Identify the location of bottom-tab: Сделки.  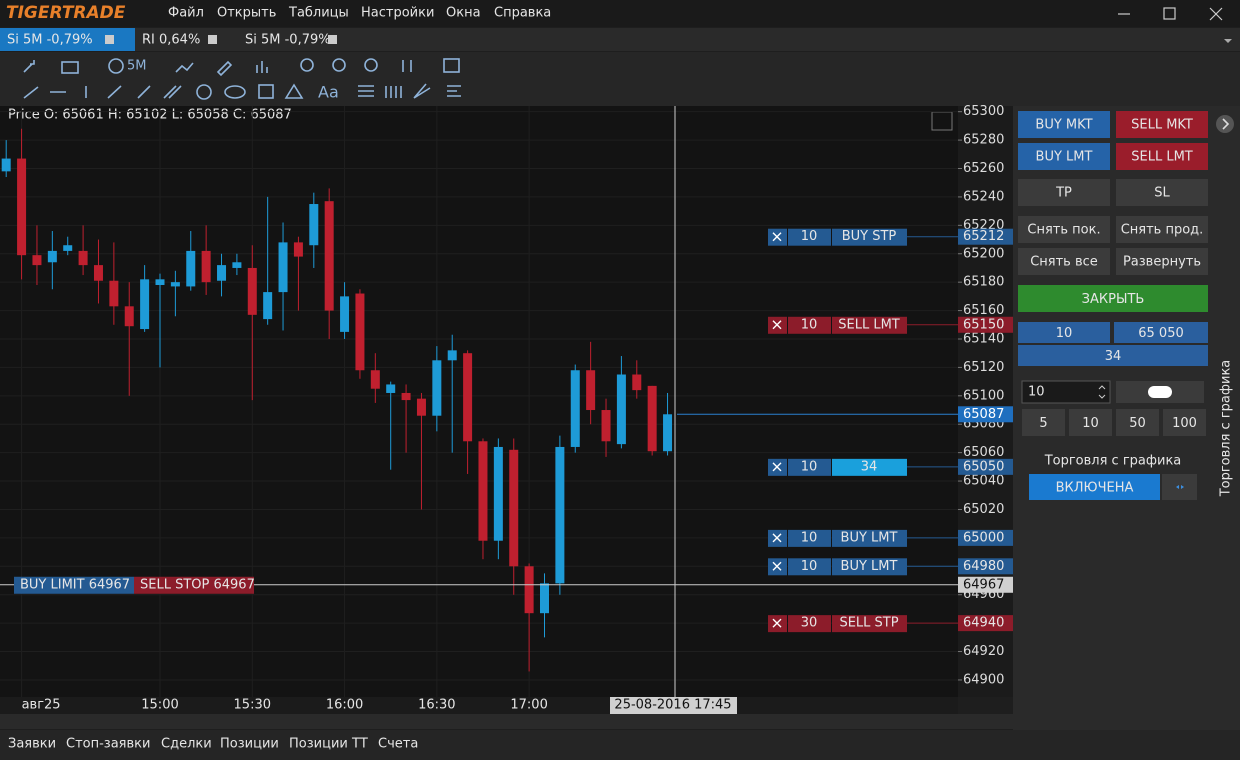
(186, 744).